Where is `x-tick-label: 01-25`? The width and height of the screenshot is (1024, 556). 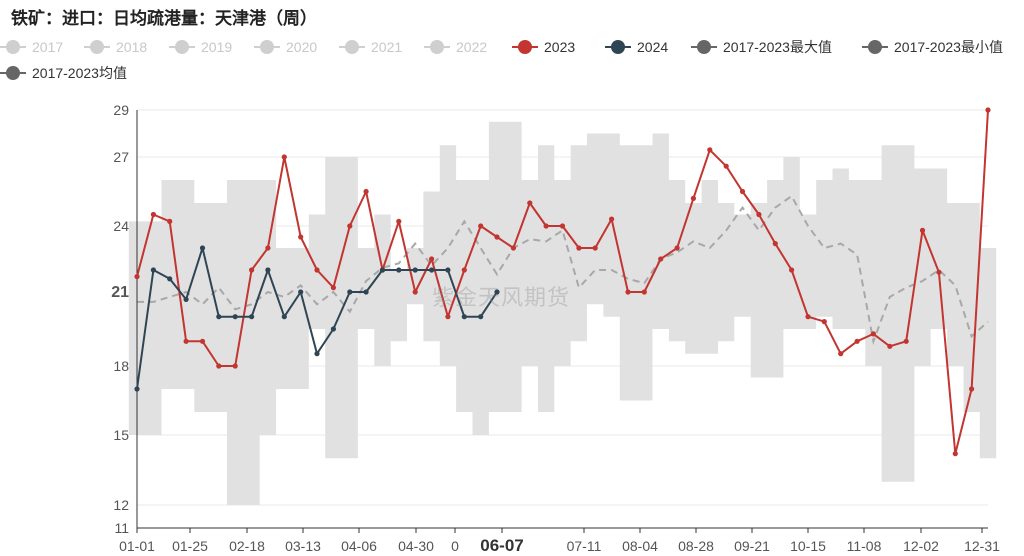
x-tick-label: 01-25 is located at coordinates (190, 546).